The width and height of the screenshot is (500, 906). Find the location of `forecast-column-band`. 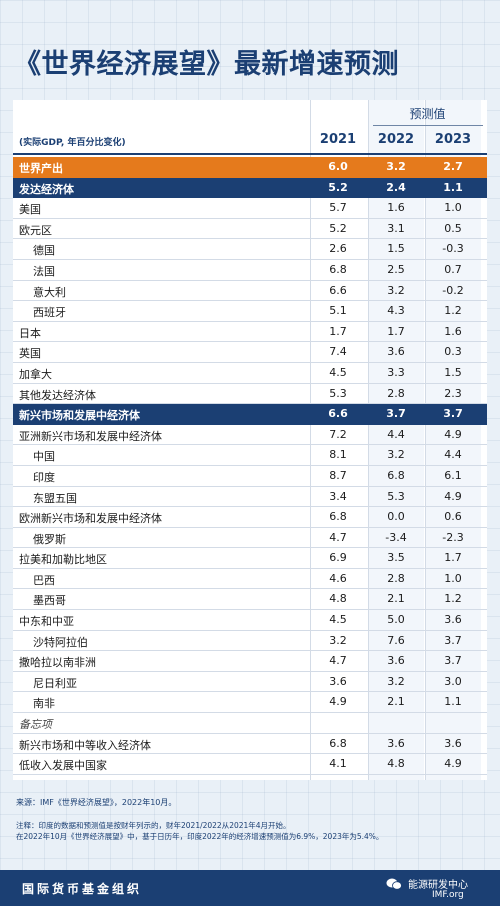

forecast-column-band is located at coordinates (453, 440).